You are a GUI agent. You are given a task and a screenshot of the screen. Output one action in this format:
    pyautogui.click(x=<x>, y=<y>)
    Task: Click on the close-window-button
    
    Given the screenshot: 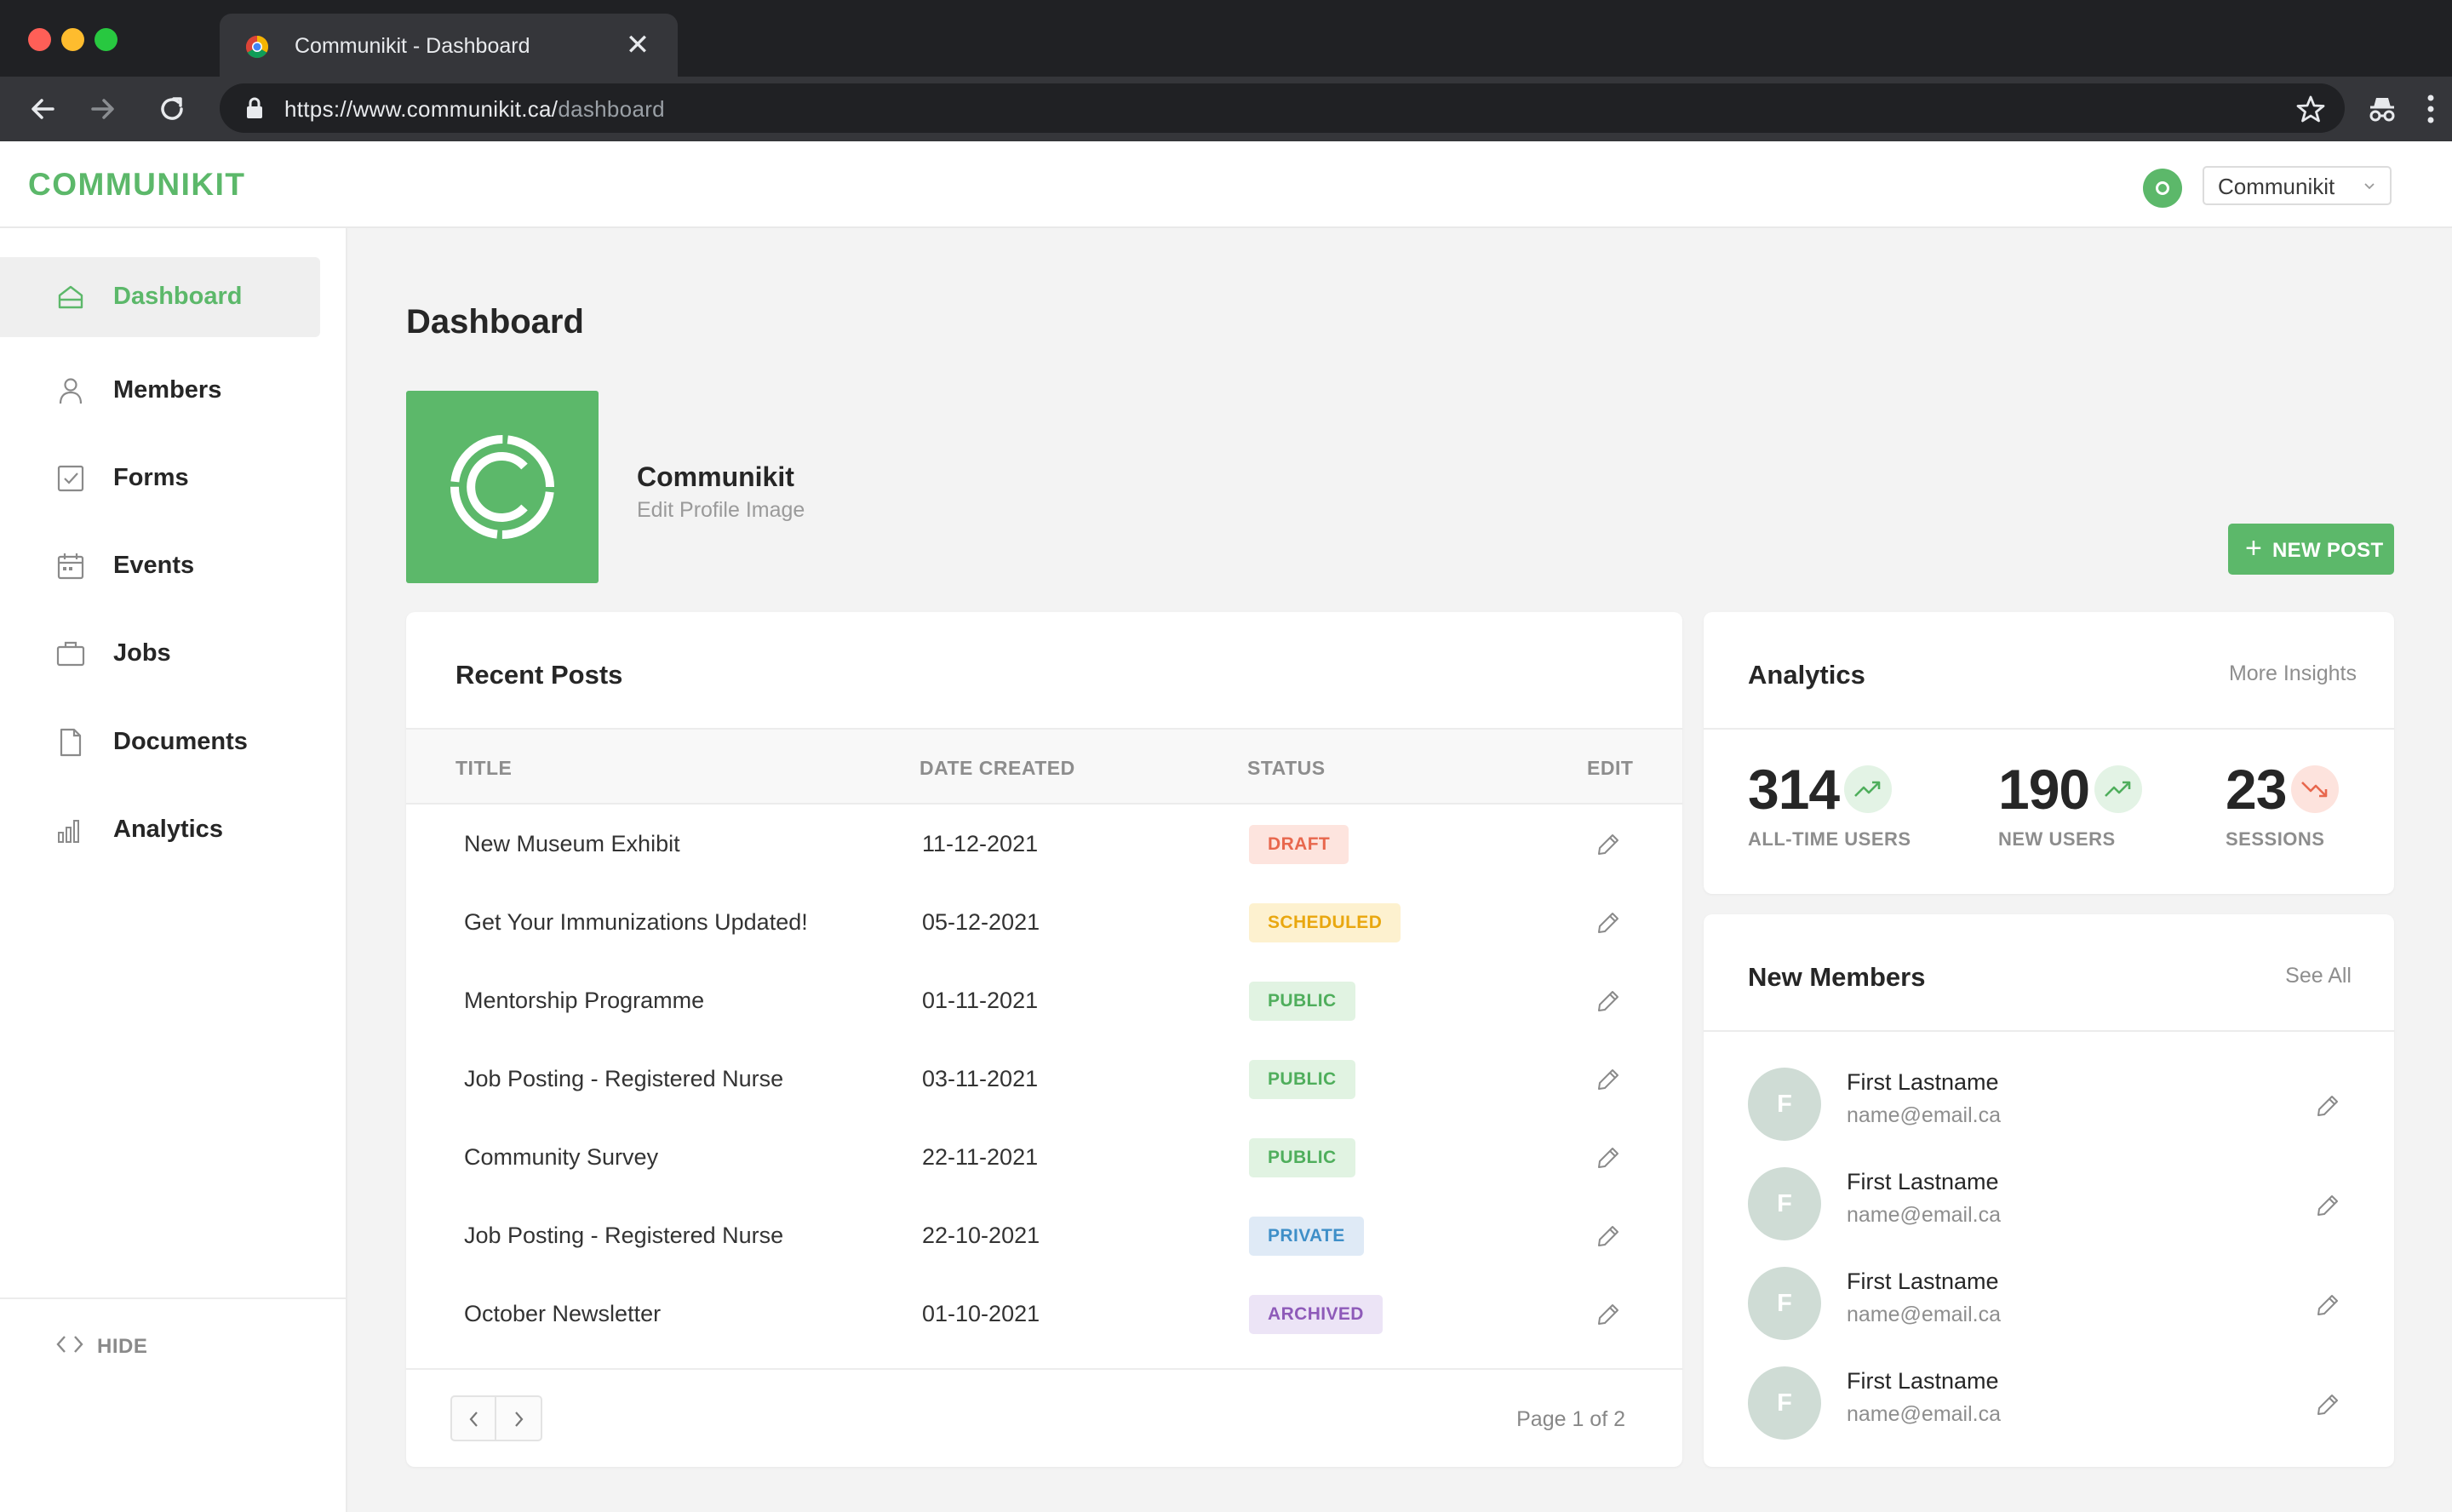 What is the action you would take?
    pyautogui.click(x=39, y=39)
    